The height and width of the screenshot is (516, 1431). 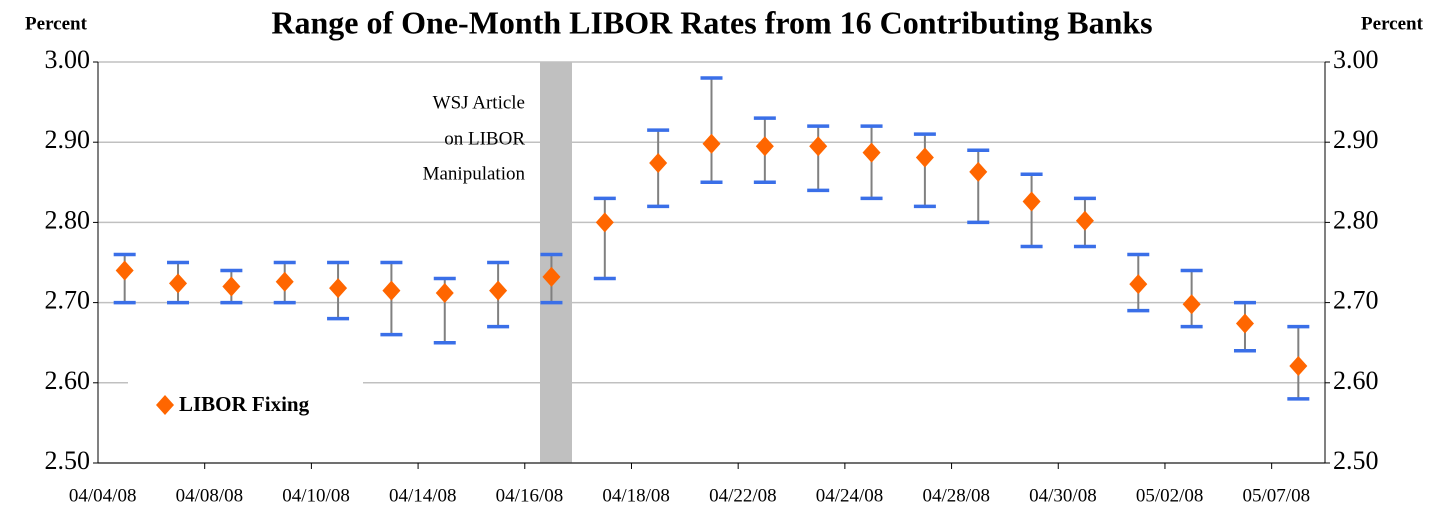 I want to click on x-tick-label: 04/16/08, so click(x=530, y=495).